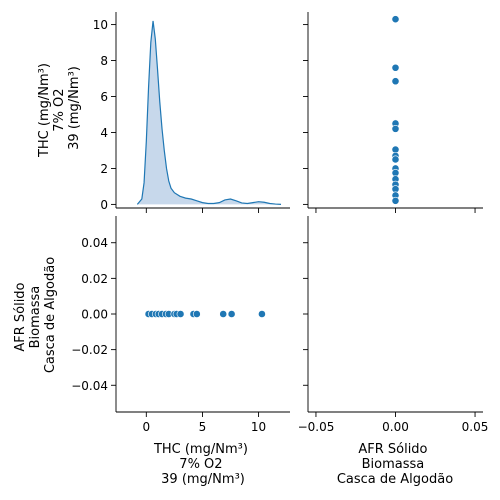  I want to click on x-tick-label: 0.05, so click(475, 427).